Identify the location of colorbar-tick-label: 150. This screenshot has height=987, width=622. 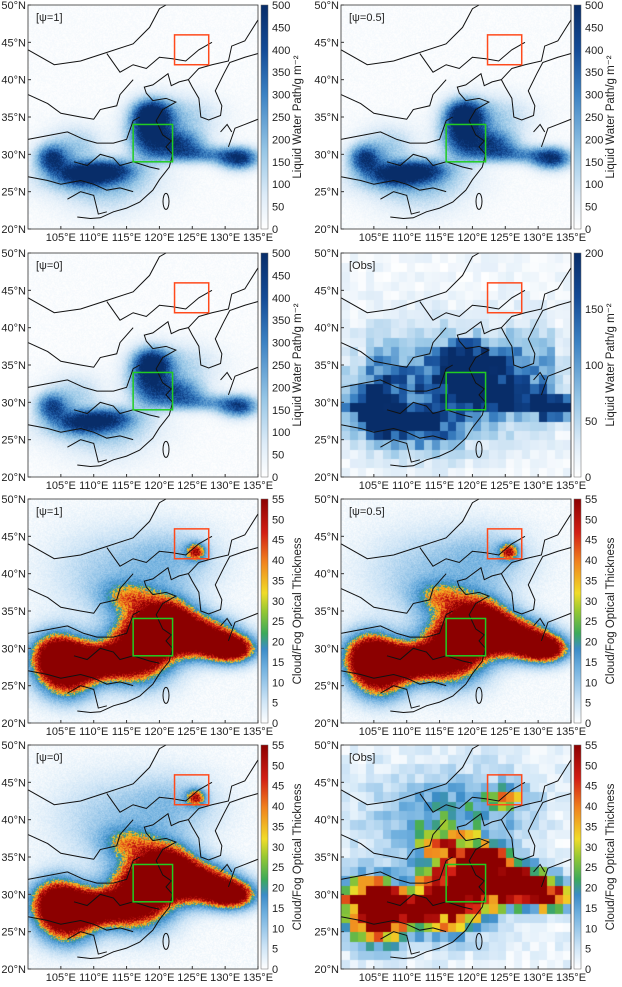
(594, 310).